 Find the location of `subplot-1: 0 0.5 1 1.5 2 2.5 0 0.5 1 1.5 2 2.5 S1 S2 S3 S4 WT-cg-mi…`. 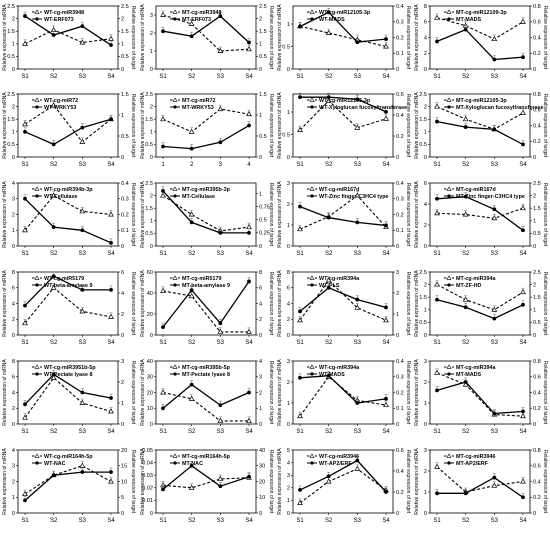

subplot-1: 0 0.5 1 1.5 2 2.5 0 0.5 1 1.5 2 2.5 S1 S2 S3 S4 WT-cg-mi… is located at coordinates (69, 42).